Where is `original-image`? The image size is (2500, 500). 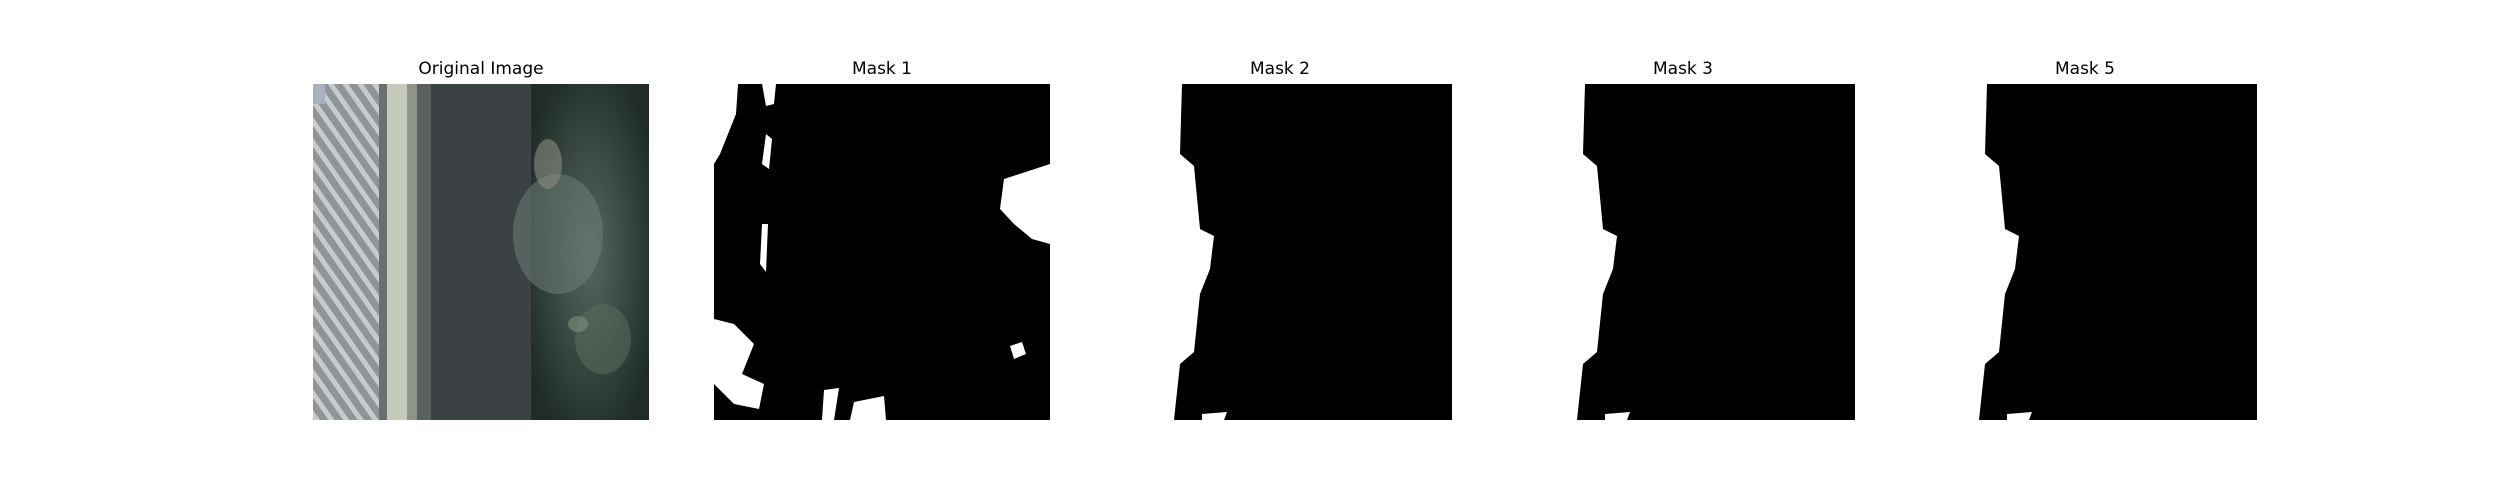 original-image is located at coordinates (481, 252).